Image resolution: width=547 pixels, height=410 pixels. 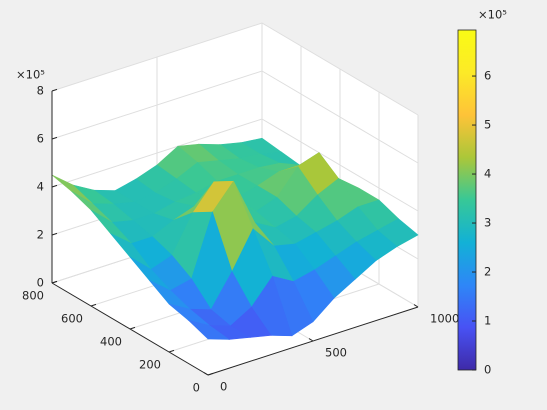 What do you see at coordinates (223, 387) in the screenshot?
I see `x-tick-label: 0` at bounding box center [223, 387].